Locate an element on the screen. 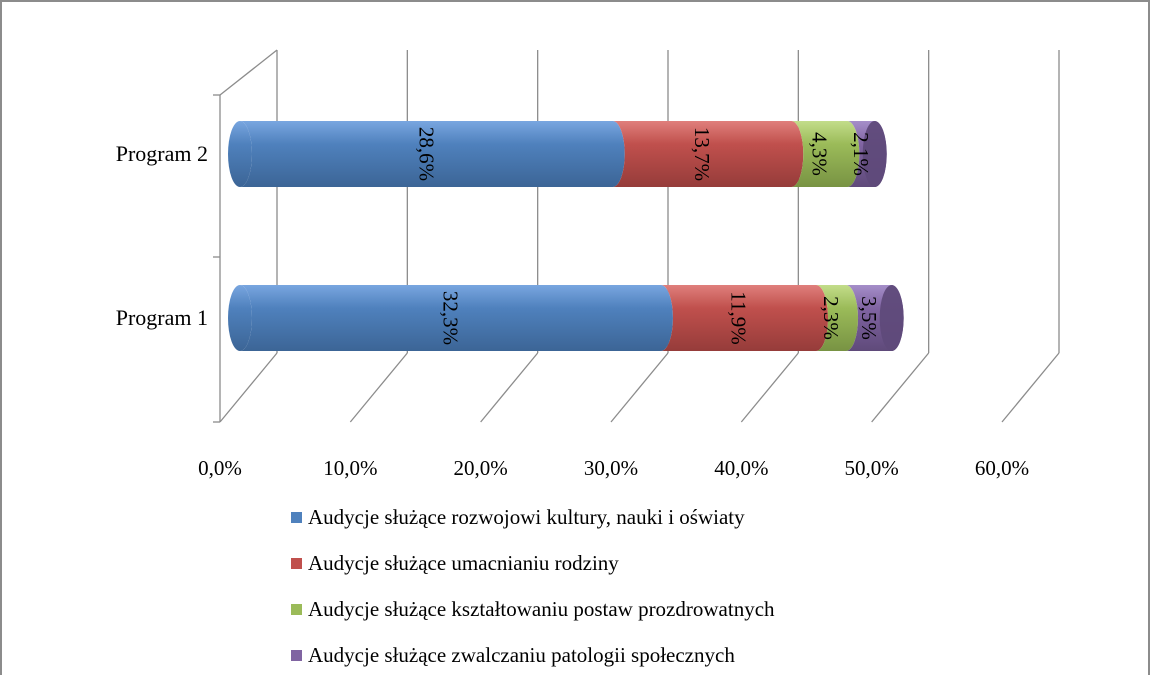 This screenshot has width=1150, height=677. category-label: Program 2 is located at coordinates (162, 153).